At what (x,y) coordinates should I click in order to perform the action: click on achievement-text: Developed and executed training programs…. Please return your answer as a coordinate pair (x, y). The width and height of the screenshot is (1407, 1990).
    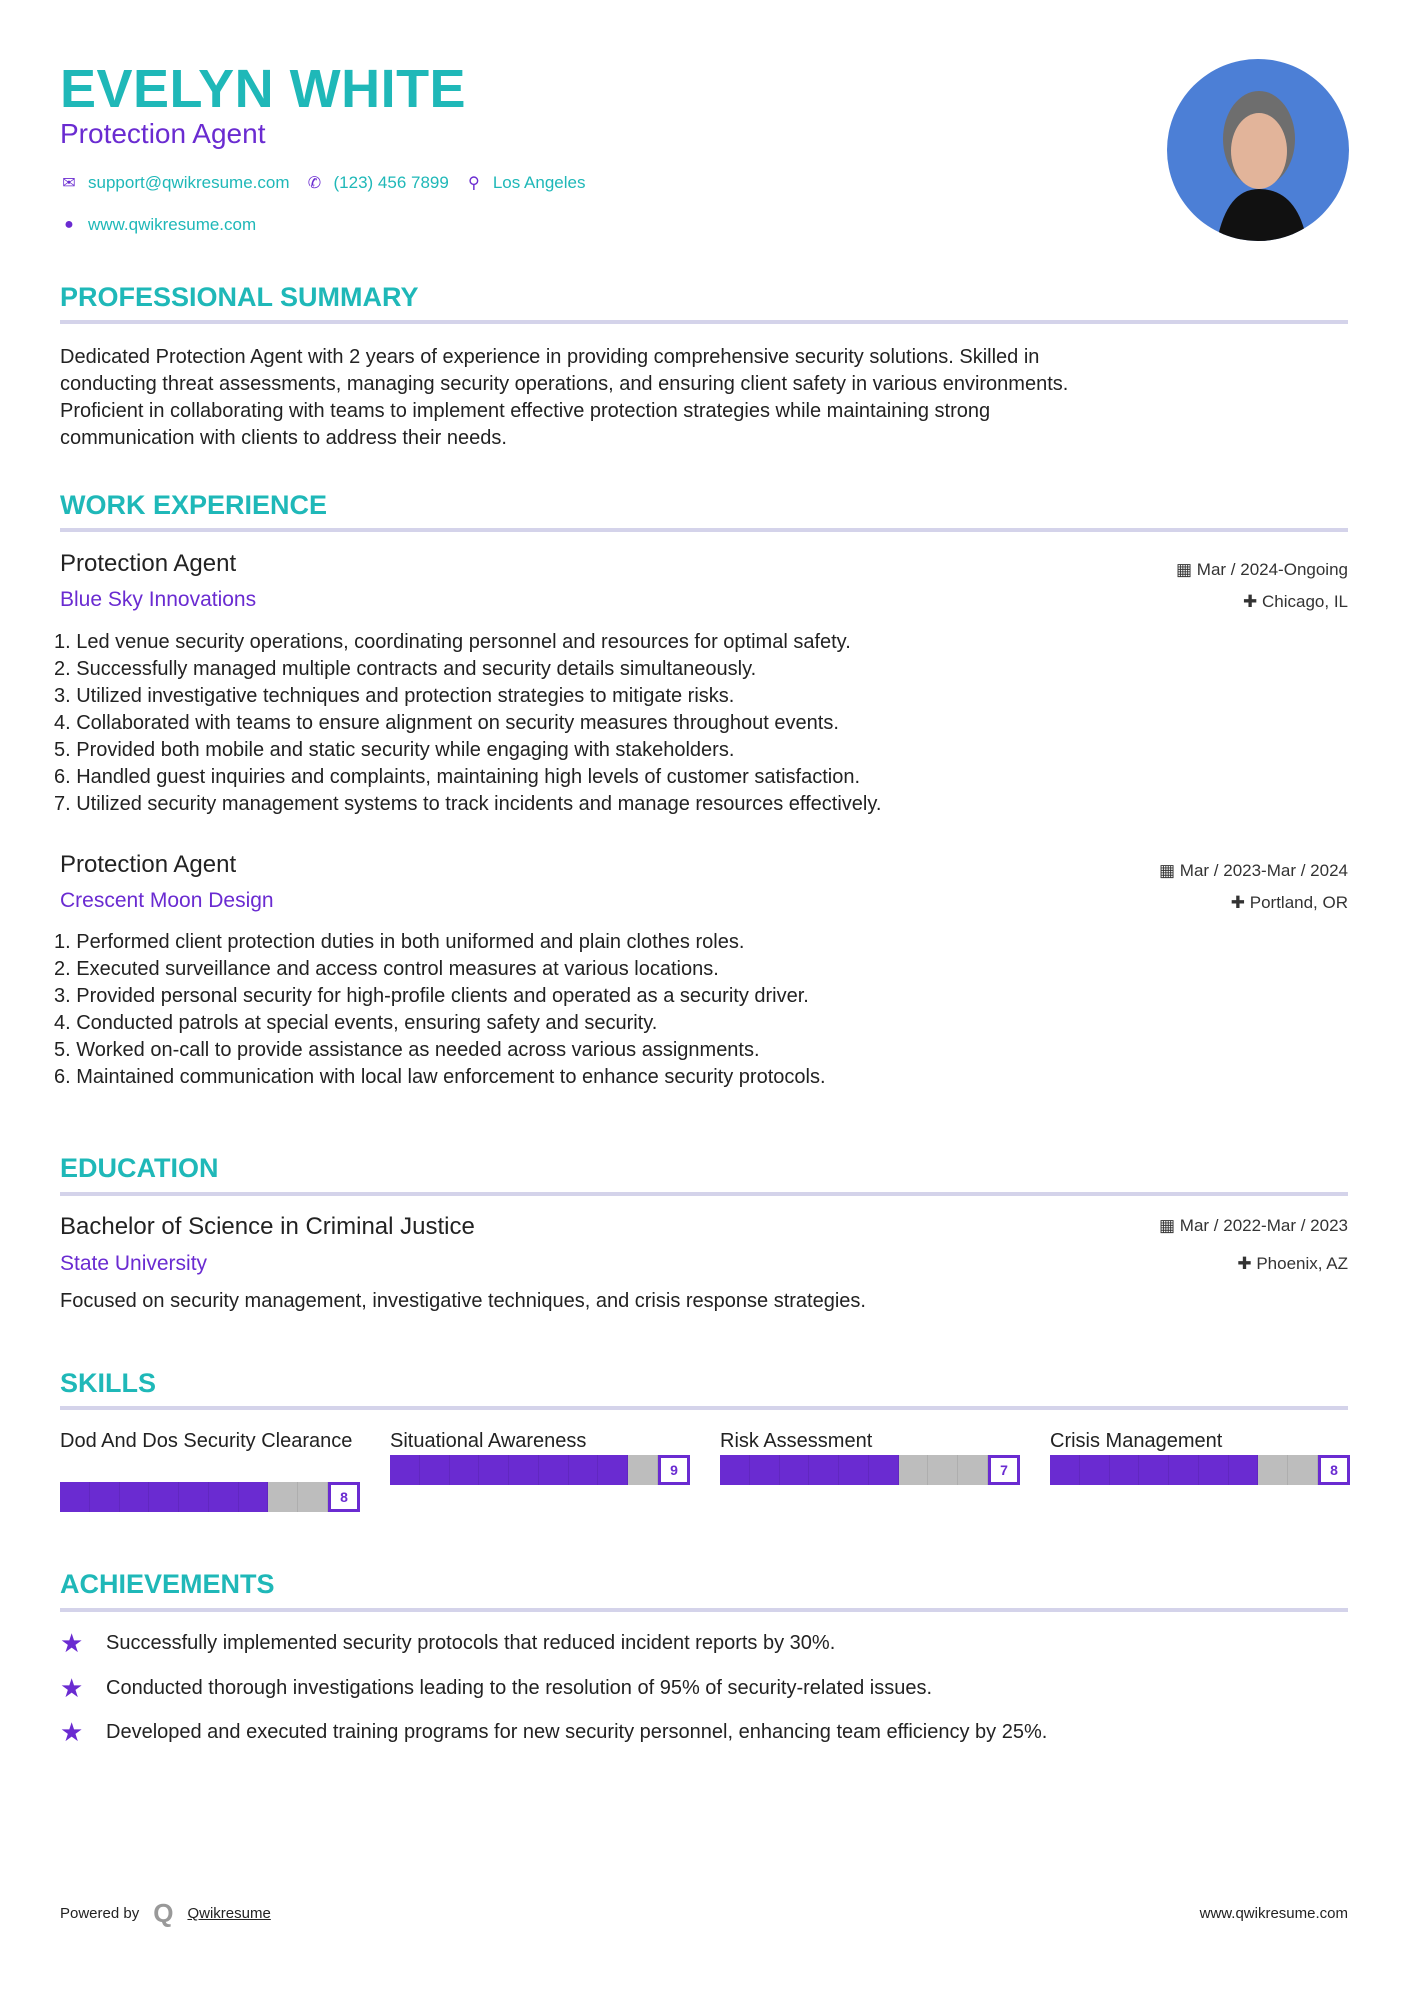
    Looking at the image, I should click on (577, 1732).